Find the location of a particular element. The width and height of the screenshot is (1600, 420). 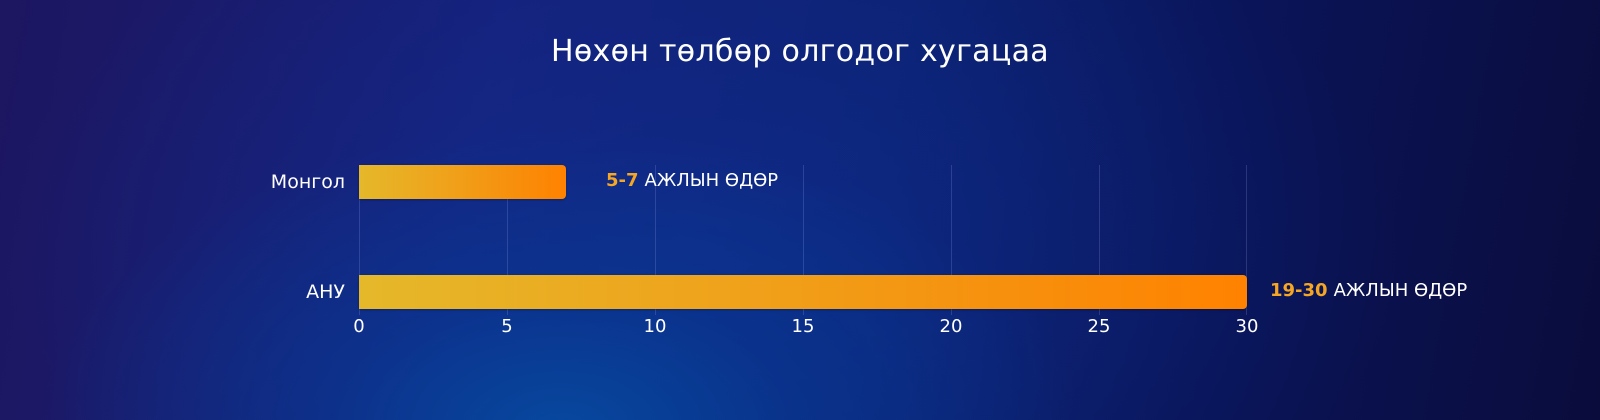

value-label-usa: 19-30 АЖЛЫН ӨДӨР is located at coordinates (1368, 291).